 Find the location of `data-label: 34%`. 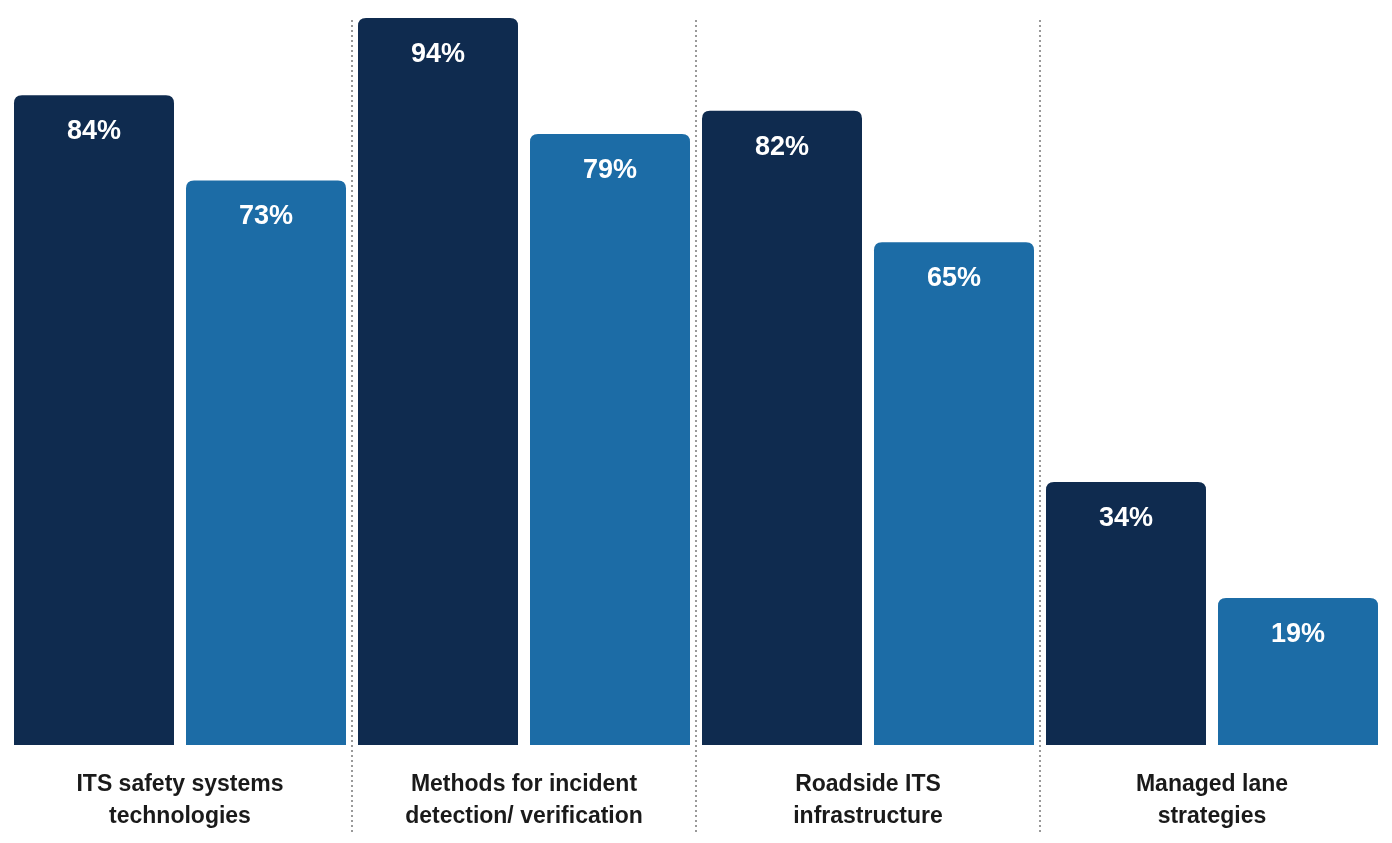

data-label: 34% is located at coordinates (1126, 517).